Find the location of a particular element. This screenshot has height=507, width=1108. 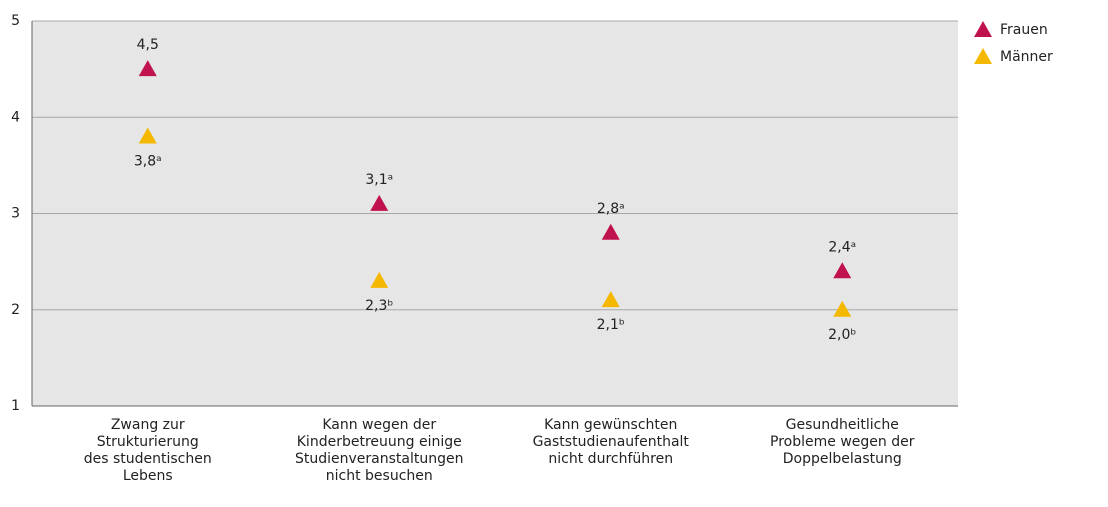

y-tick-label: 4 is located at coordinates (15, 117).